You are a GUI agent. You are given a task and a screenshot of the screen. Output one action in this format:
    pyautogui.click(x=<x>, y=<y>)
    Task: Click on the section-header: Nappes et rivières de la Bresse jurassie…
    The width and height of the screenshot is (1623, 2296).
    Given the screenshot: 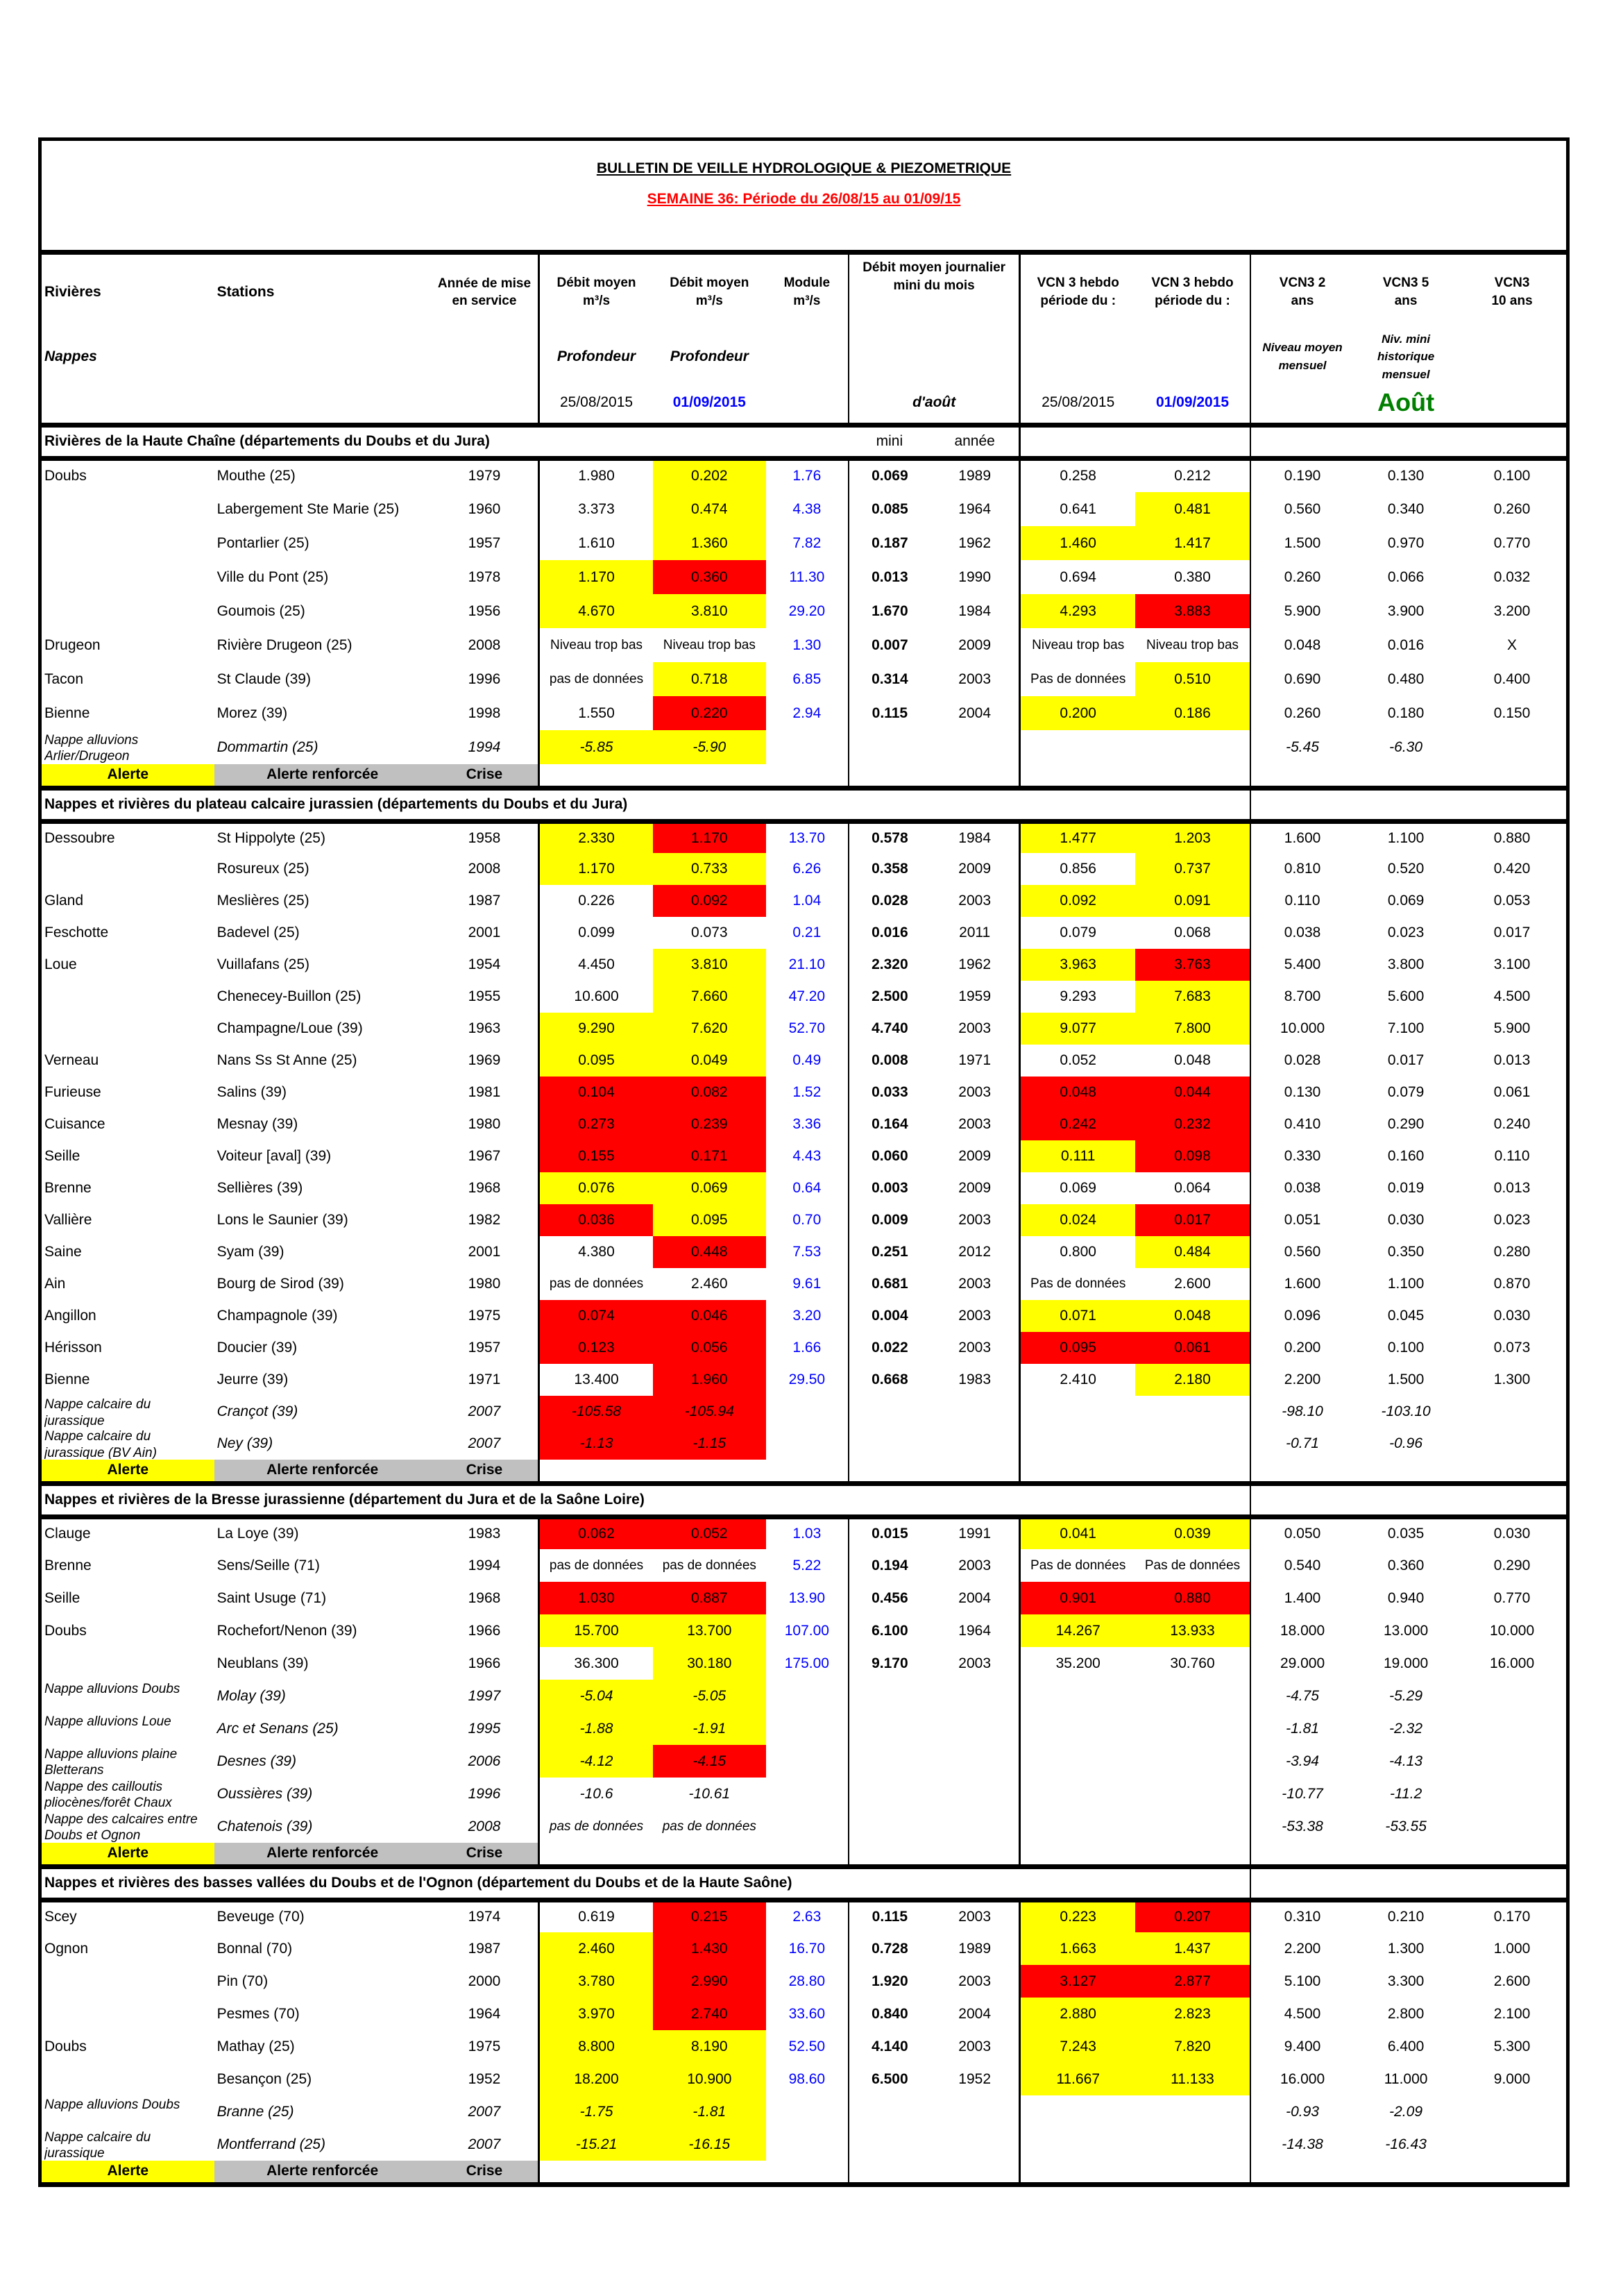 What is the action you would take?
    pyautogui.click(x=804, y=1501)
    